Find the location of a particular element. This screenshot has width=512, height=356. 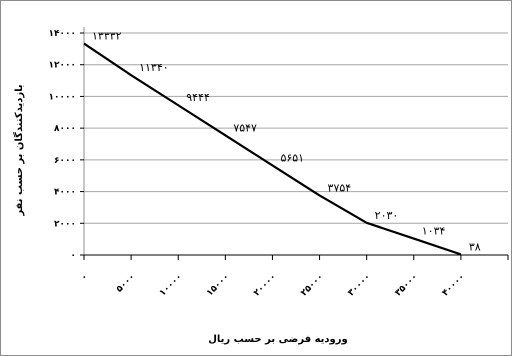

data-label: ۱۳۳۳۲ is located at coordinates (107, 36).